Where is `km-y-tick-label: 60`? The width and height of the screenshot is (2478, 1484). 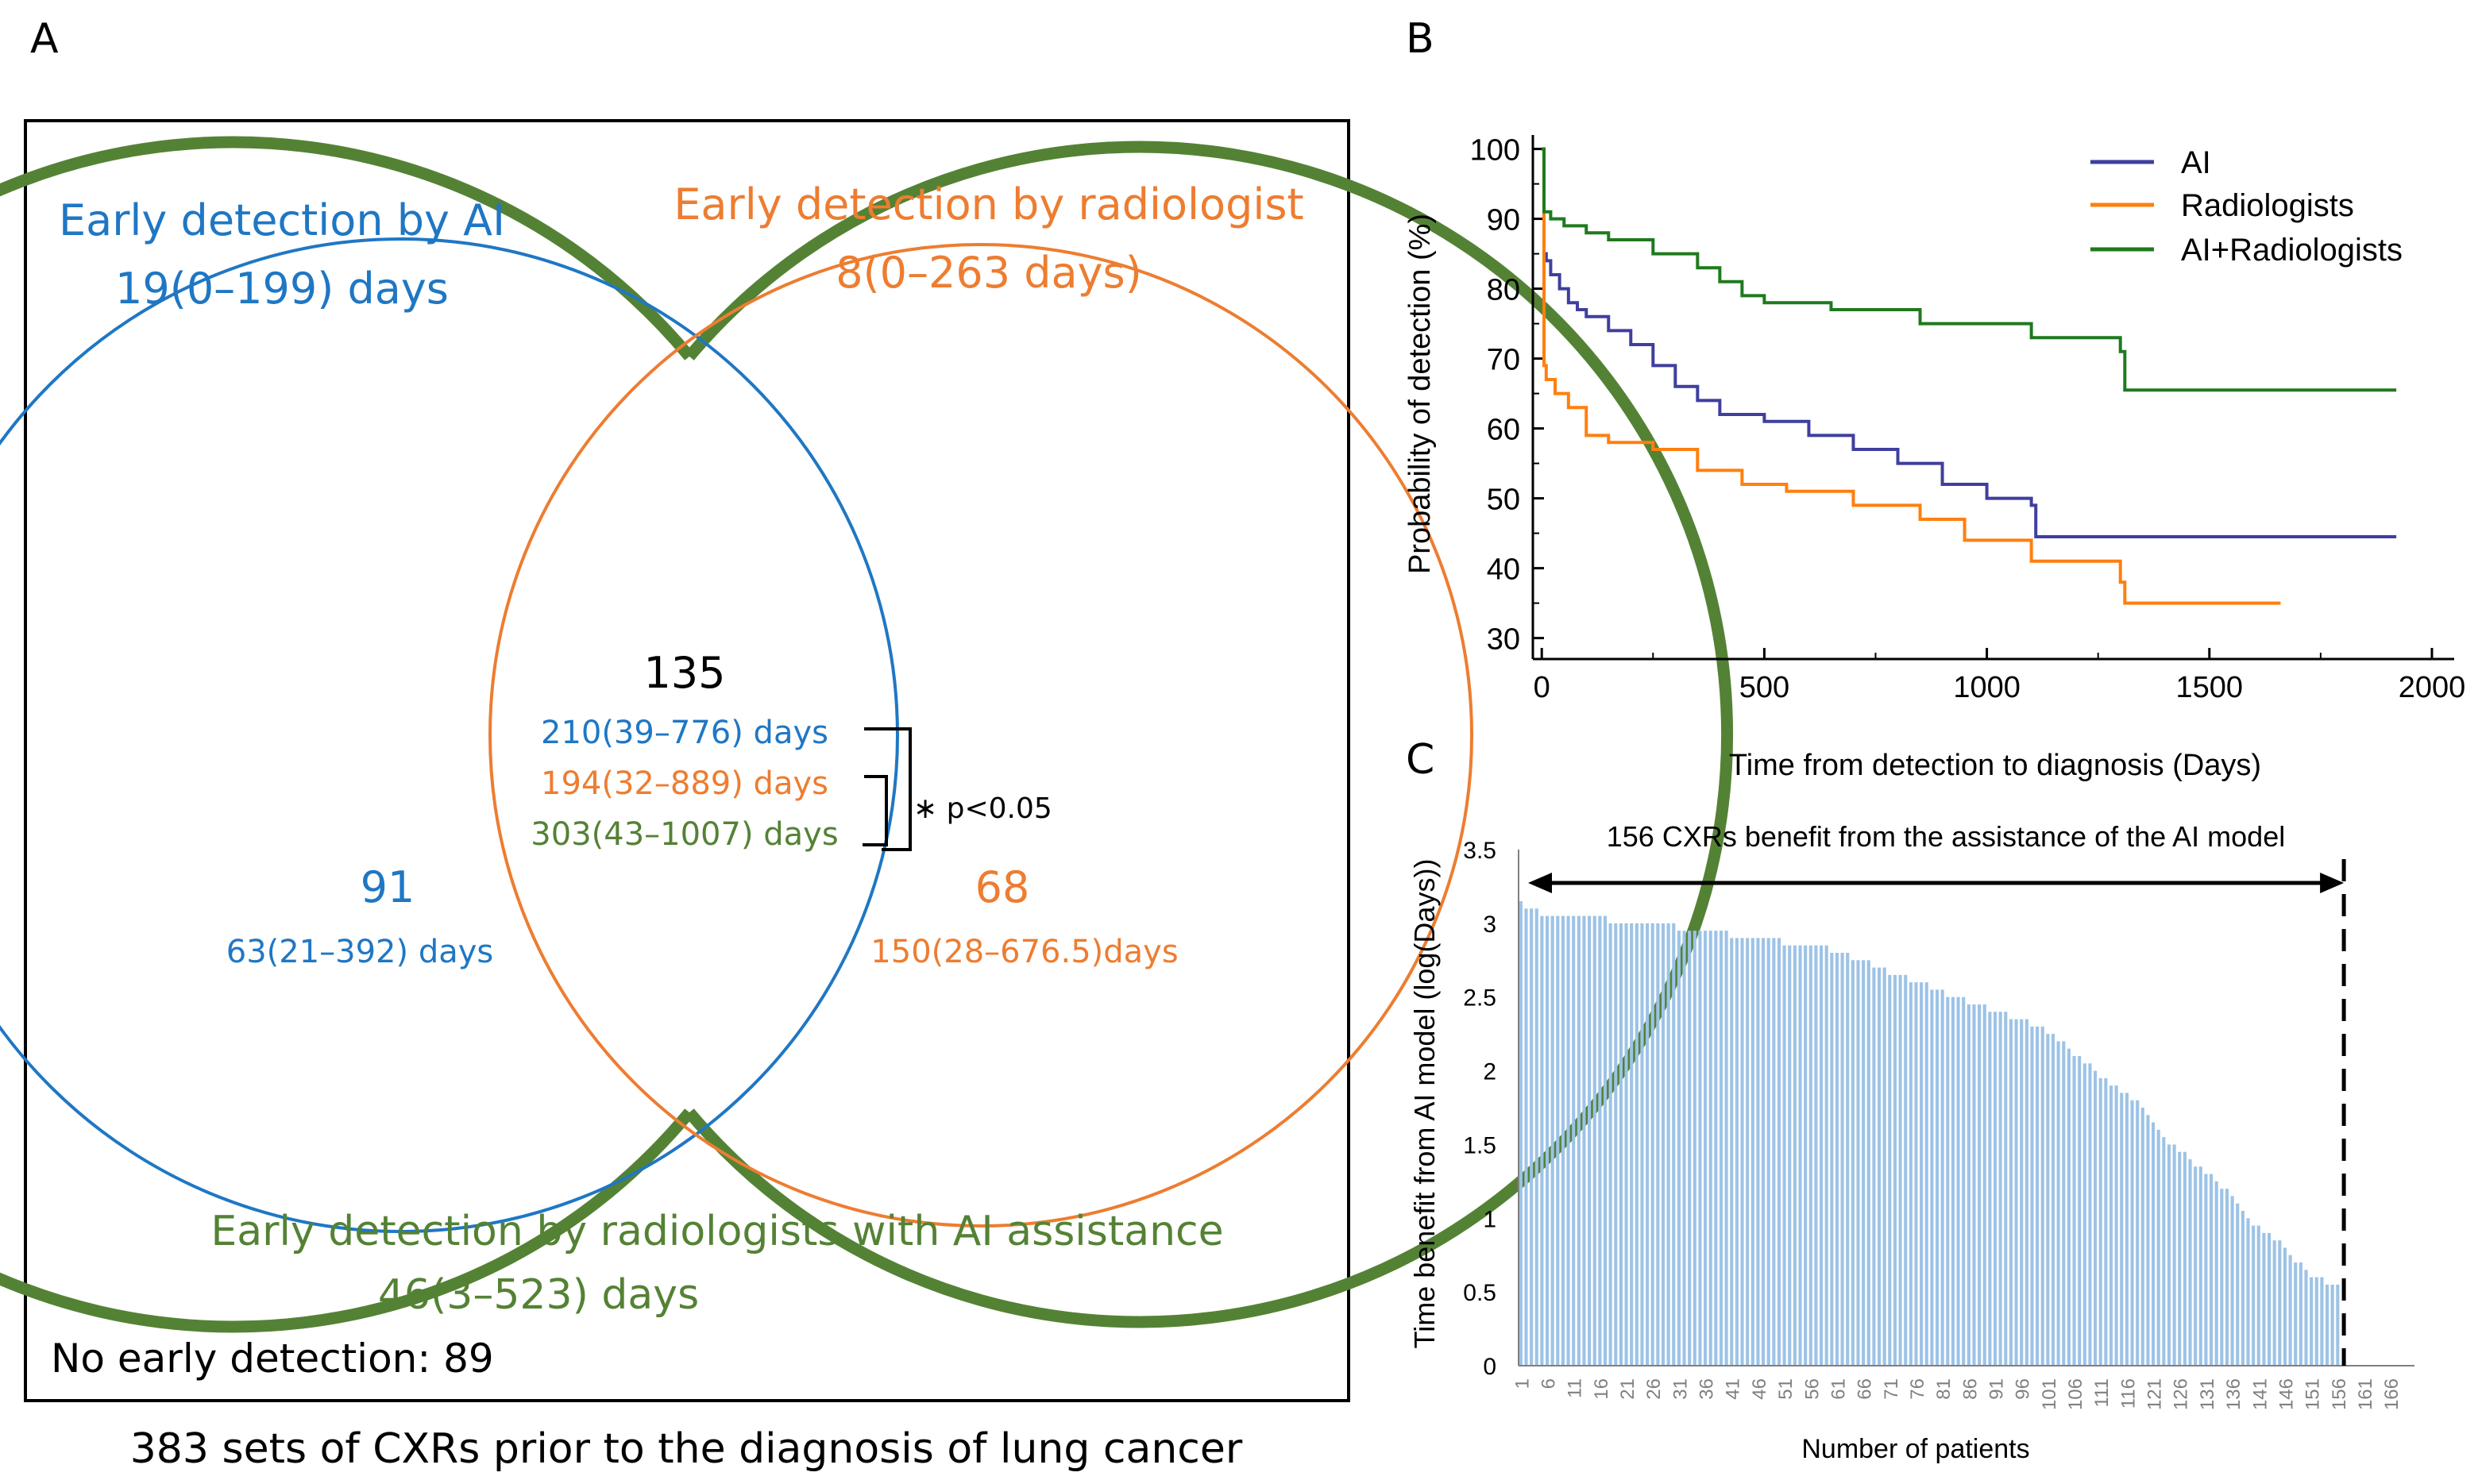 km-y-tick-label: 60 is located at coordinates (1503, 431).